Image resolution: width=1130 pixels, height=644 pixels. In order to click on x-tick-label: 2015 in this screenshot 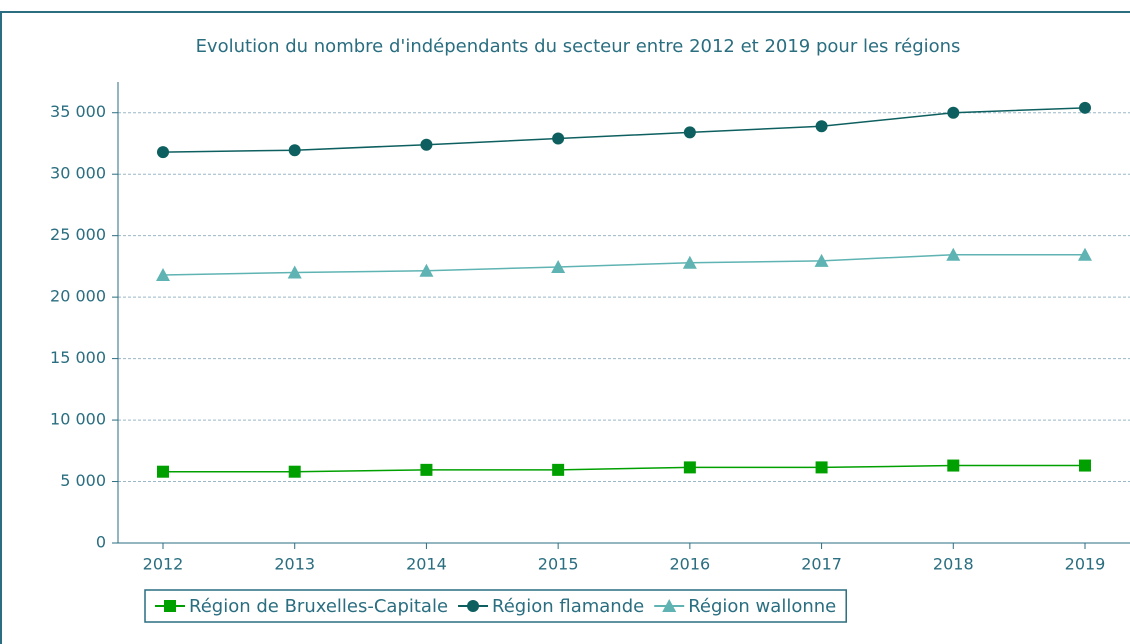, I will do `click(558, 564)`.